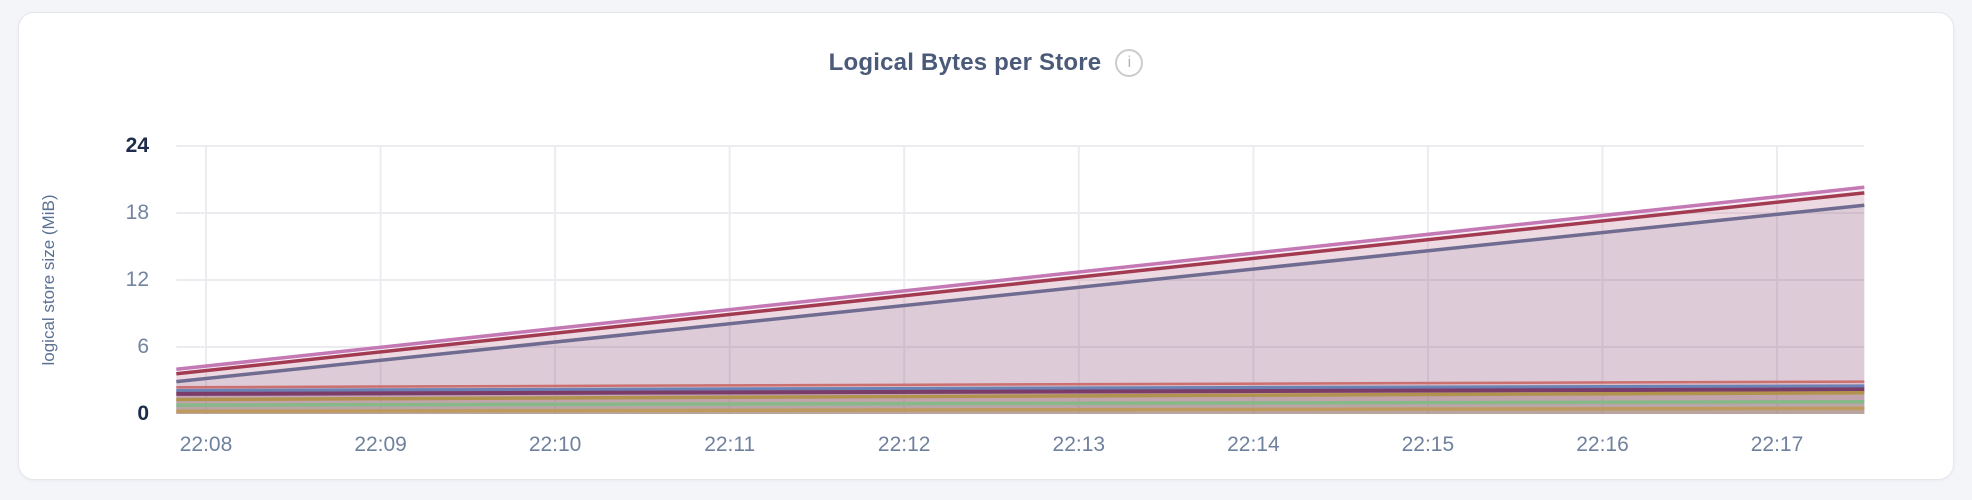  What do you see at coordinates (555, 444) in the screenshot?
I see `x-tick-label: 22:10` at bounding box center [555, 444].